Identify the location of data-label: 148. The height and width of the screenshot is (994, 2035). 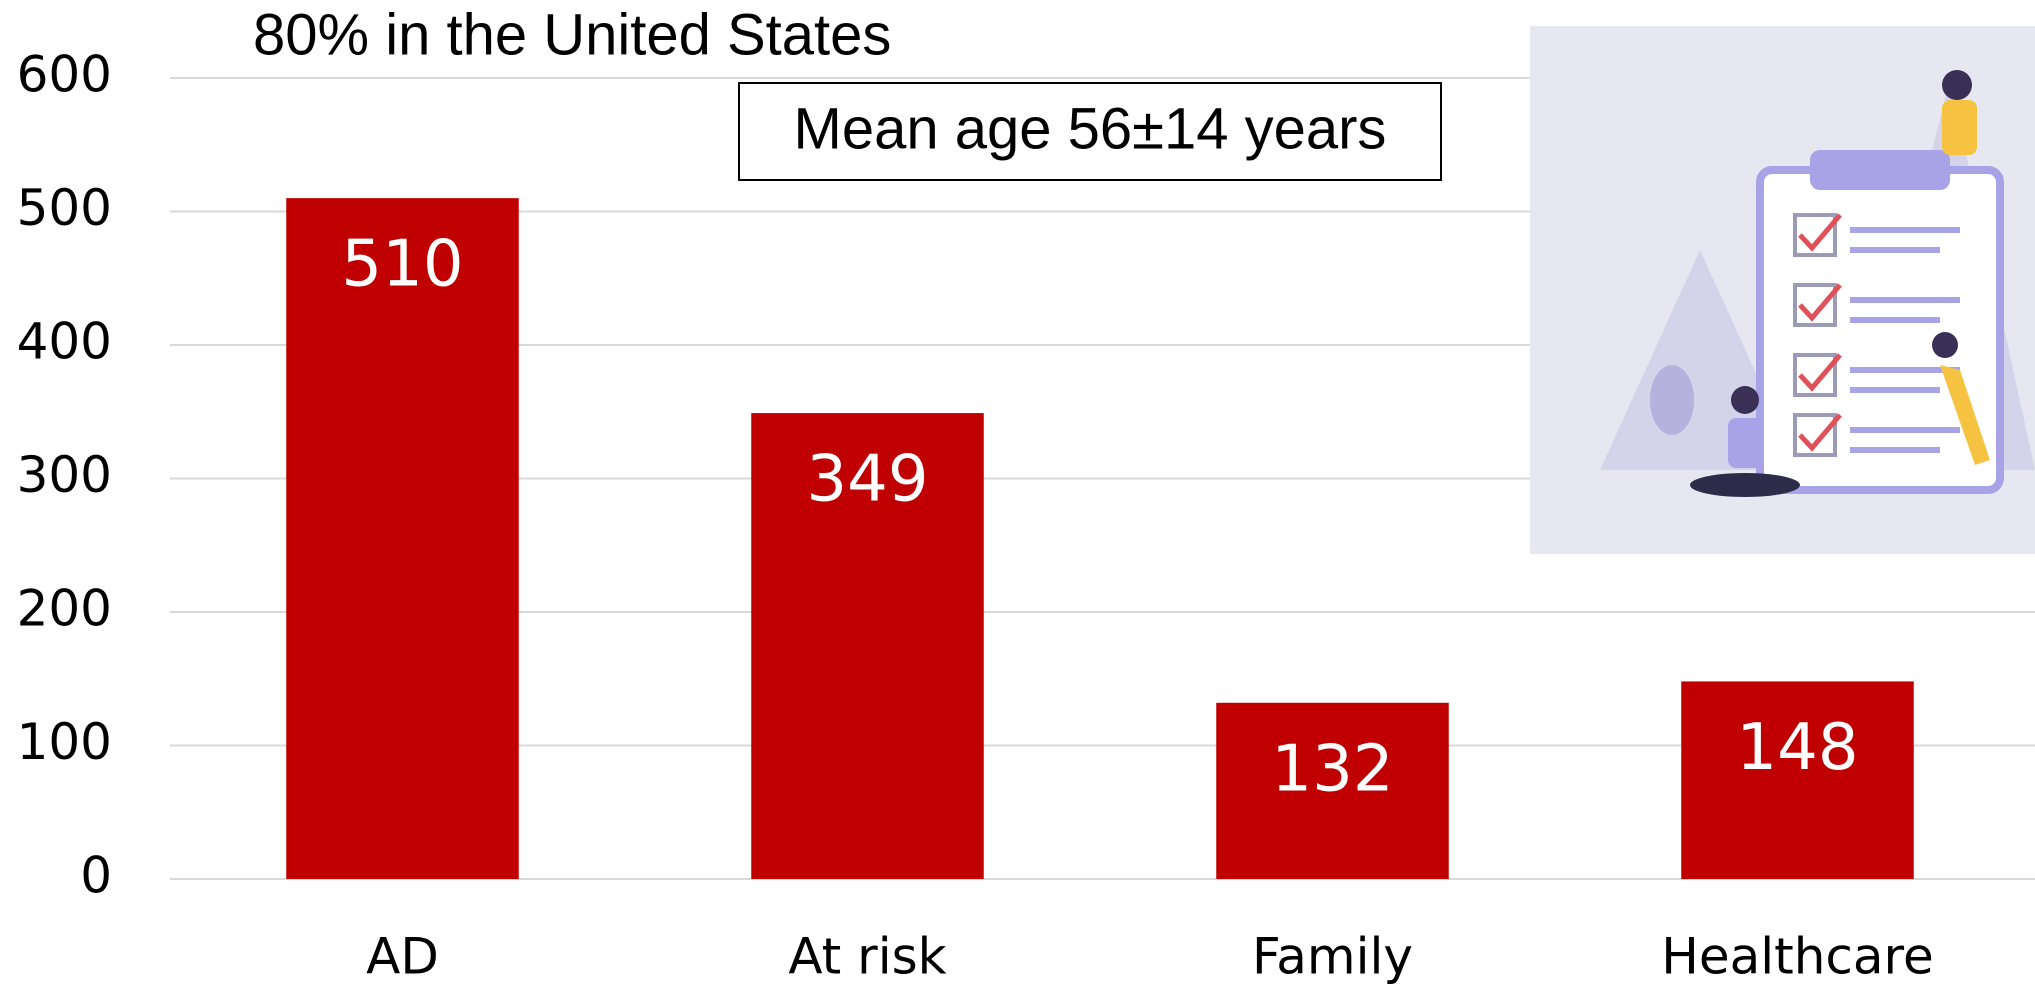
(1797, 748).